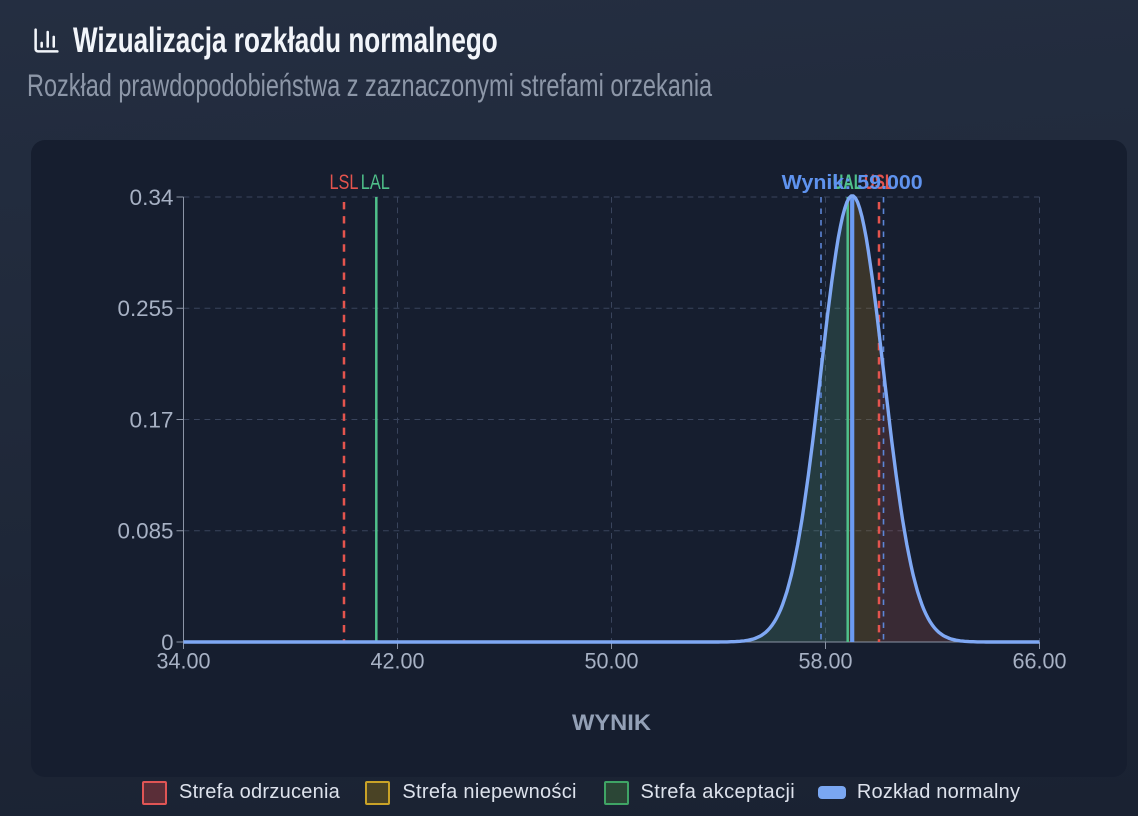 This screenshot has width=1138, height=816. Describe the element at coordinates (611, 722) in the screenshot. I see `svg-text: WYNIK` at that location.